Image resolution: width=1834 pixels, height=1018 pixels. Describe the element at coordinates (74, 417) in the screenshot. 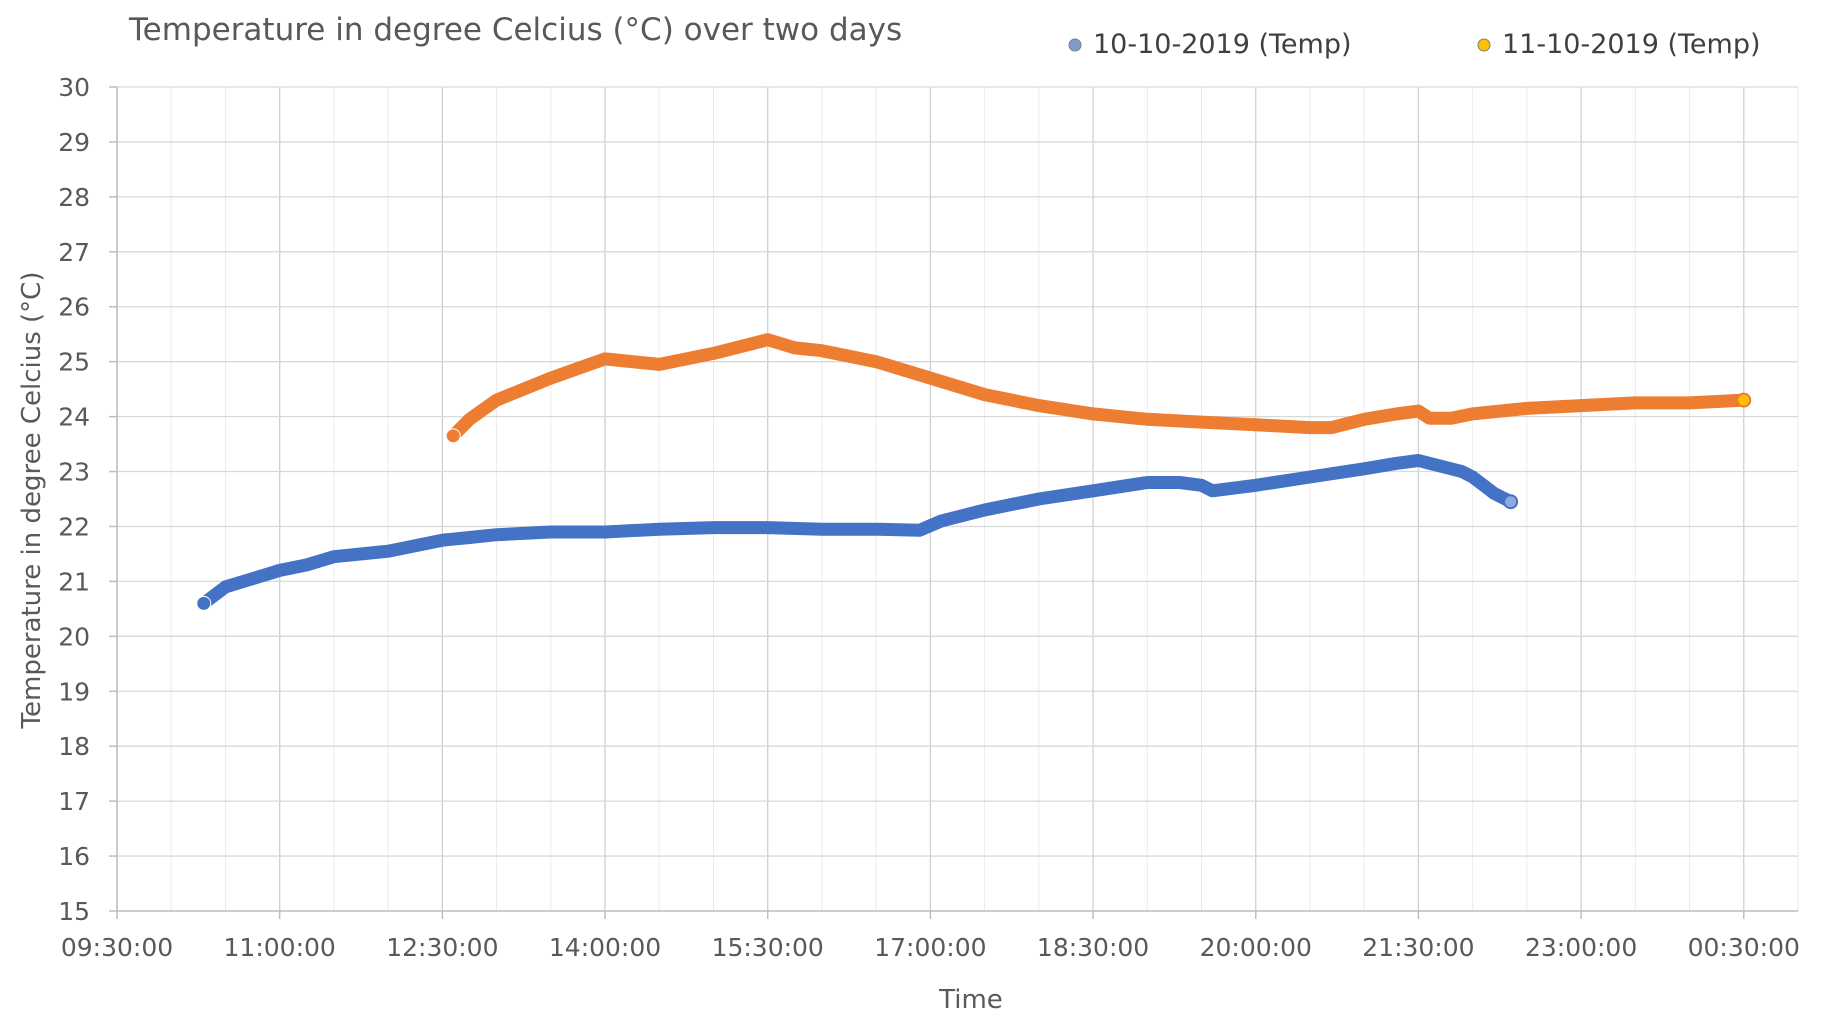

I see `y-tick-label: 24` at that location.